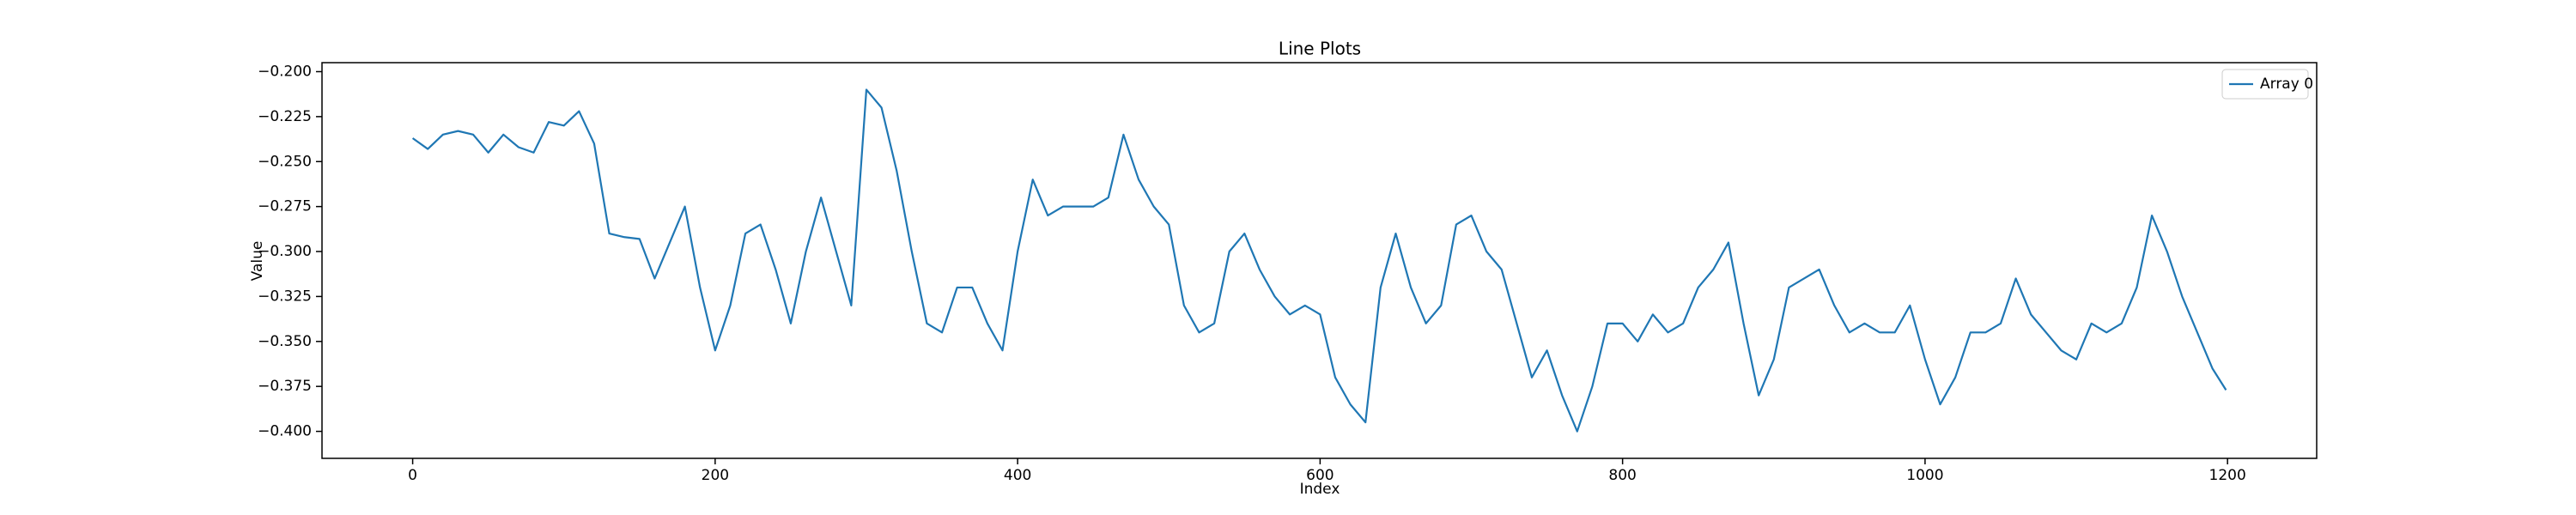 The height and width of the screenshot is (515, 2576). I want to click on legend-box, so click(2265, 84).